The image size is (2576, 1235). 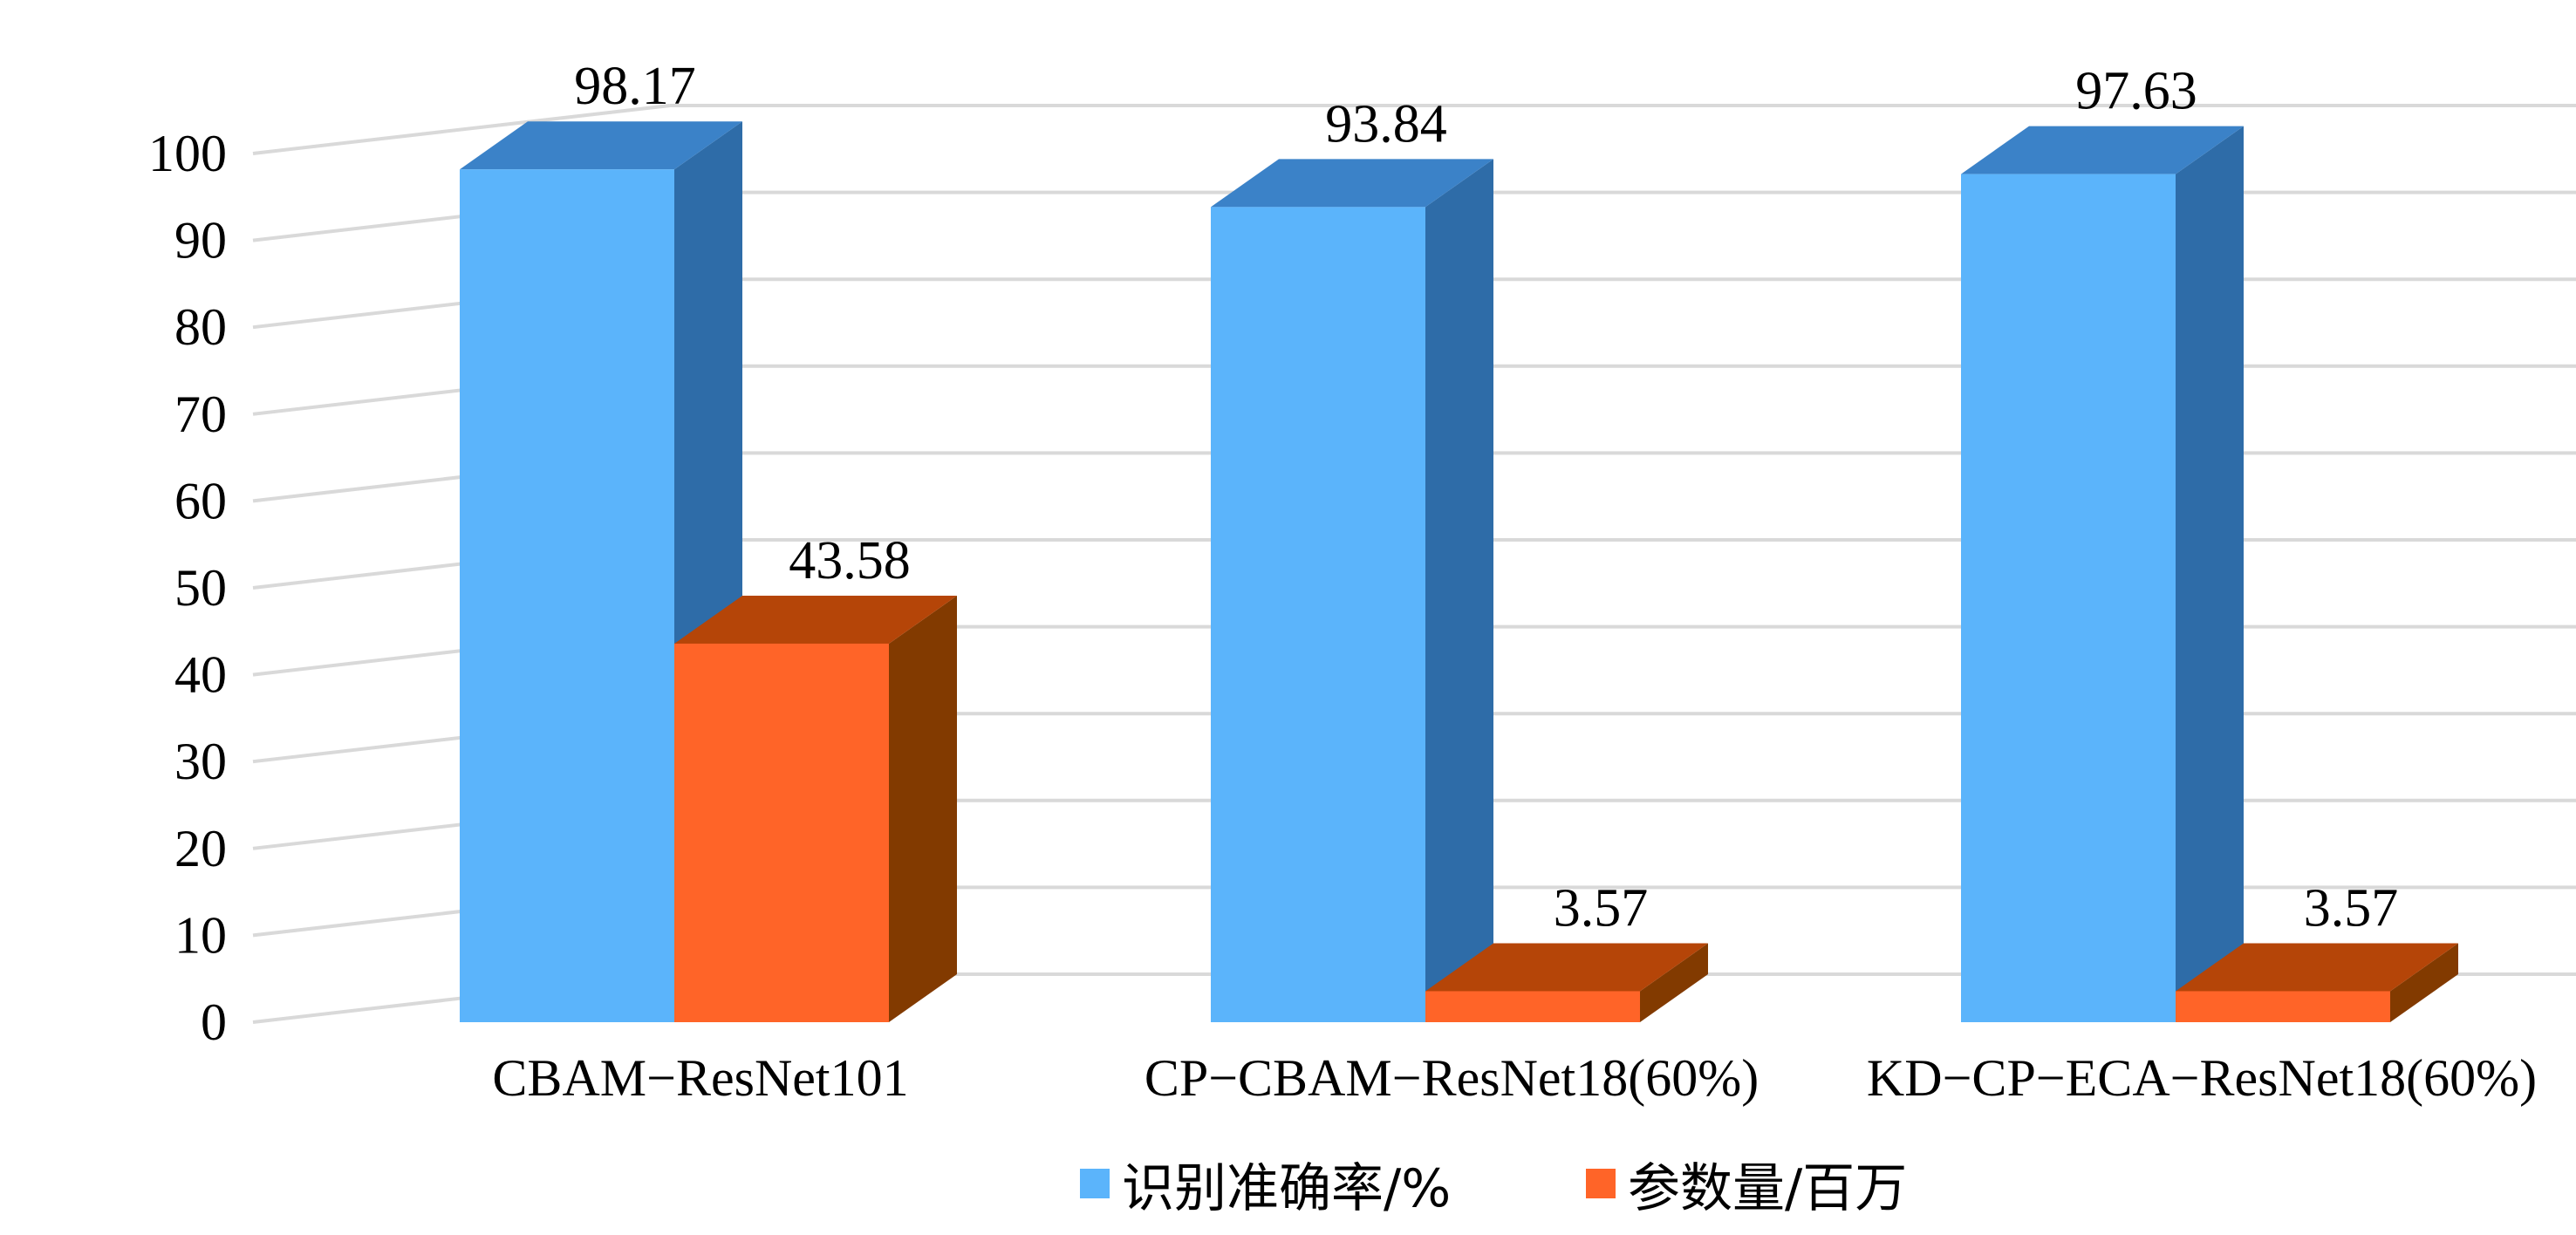 I want to click on y-tick-label: 0, so click(x=214, y=1022).